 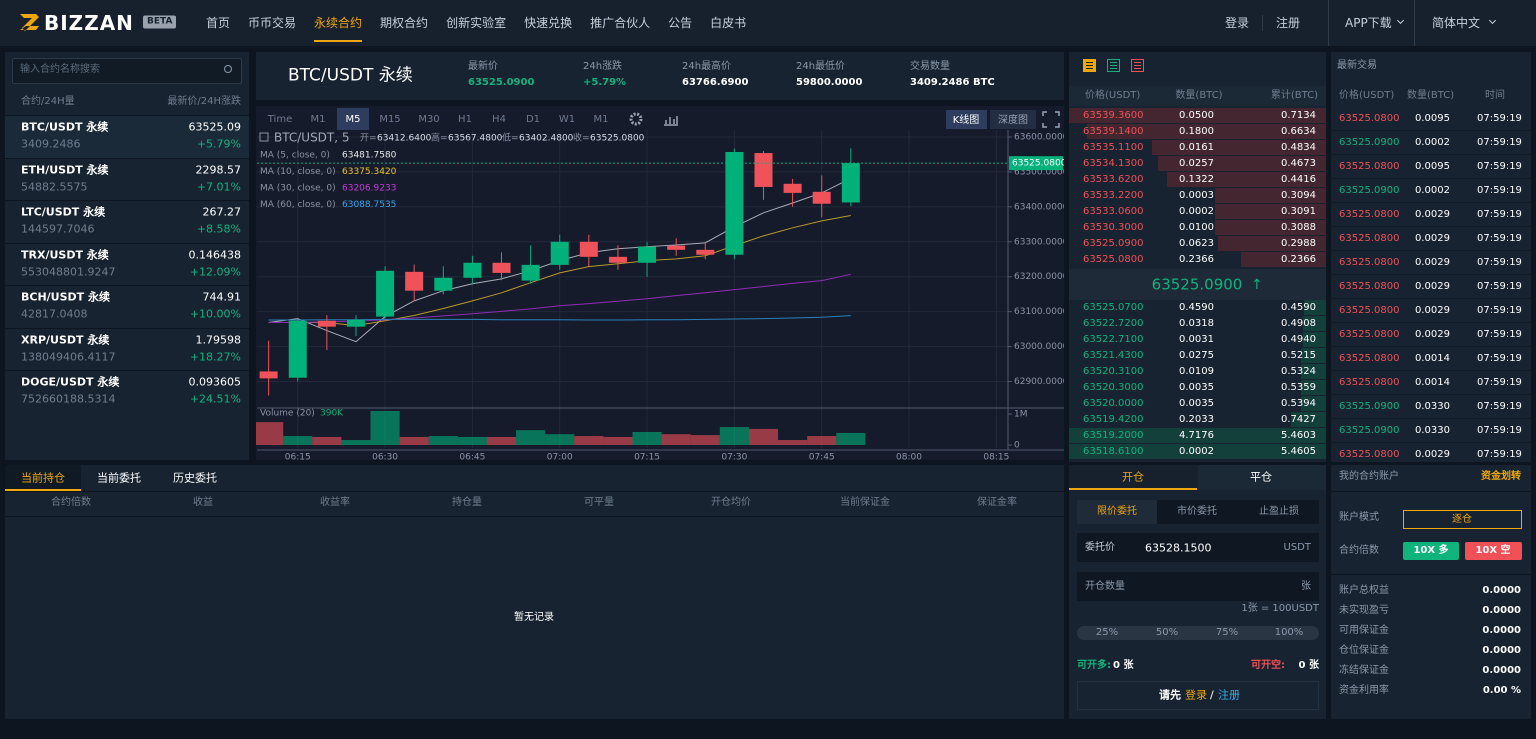 What do you see at coordinates (389, 119) in the screenshot?
I see `interval: M15` at bounding box center [389, 119].